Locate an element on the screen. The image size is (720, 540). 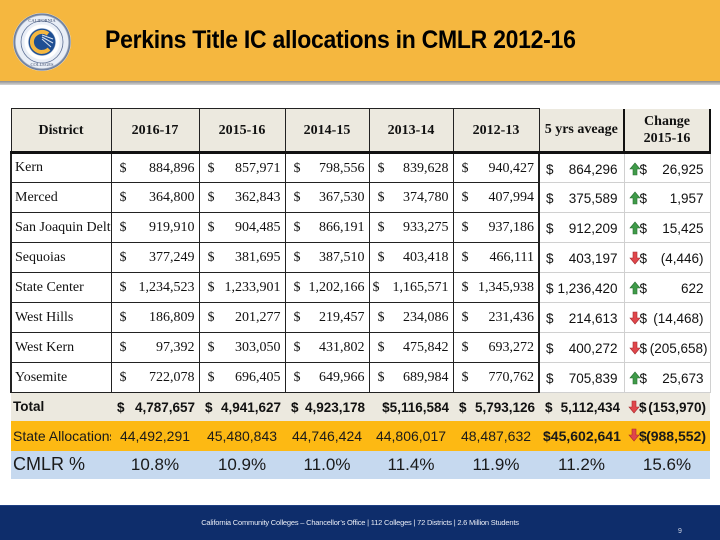
ccc-seal-logo-icon: CALIFORNIA COLLEGES is located at coordinates (42, 42).